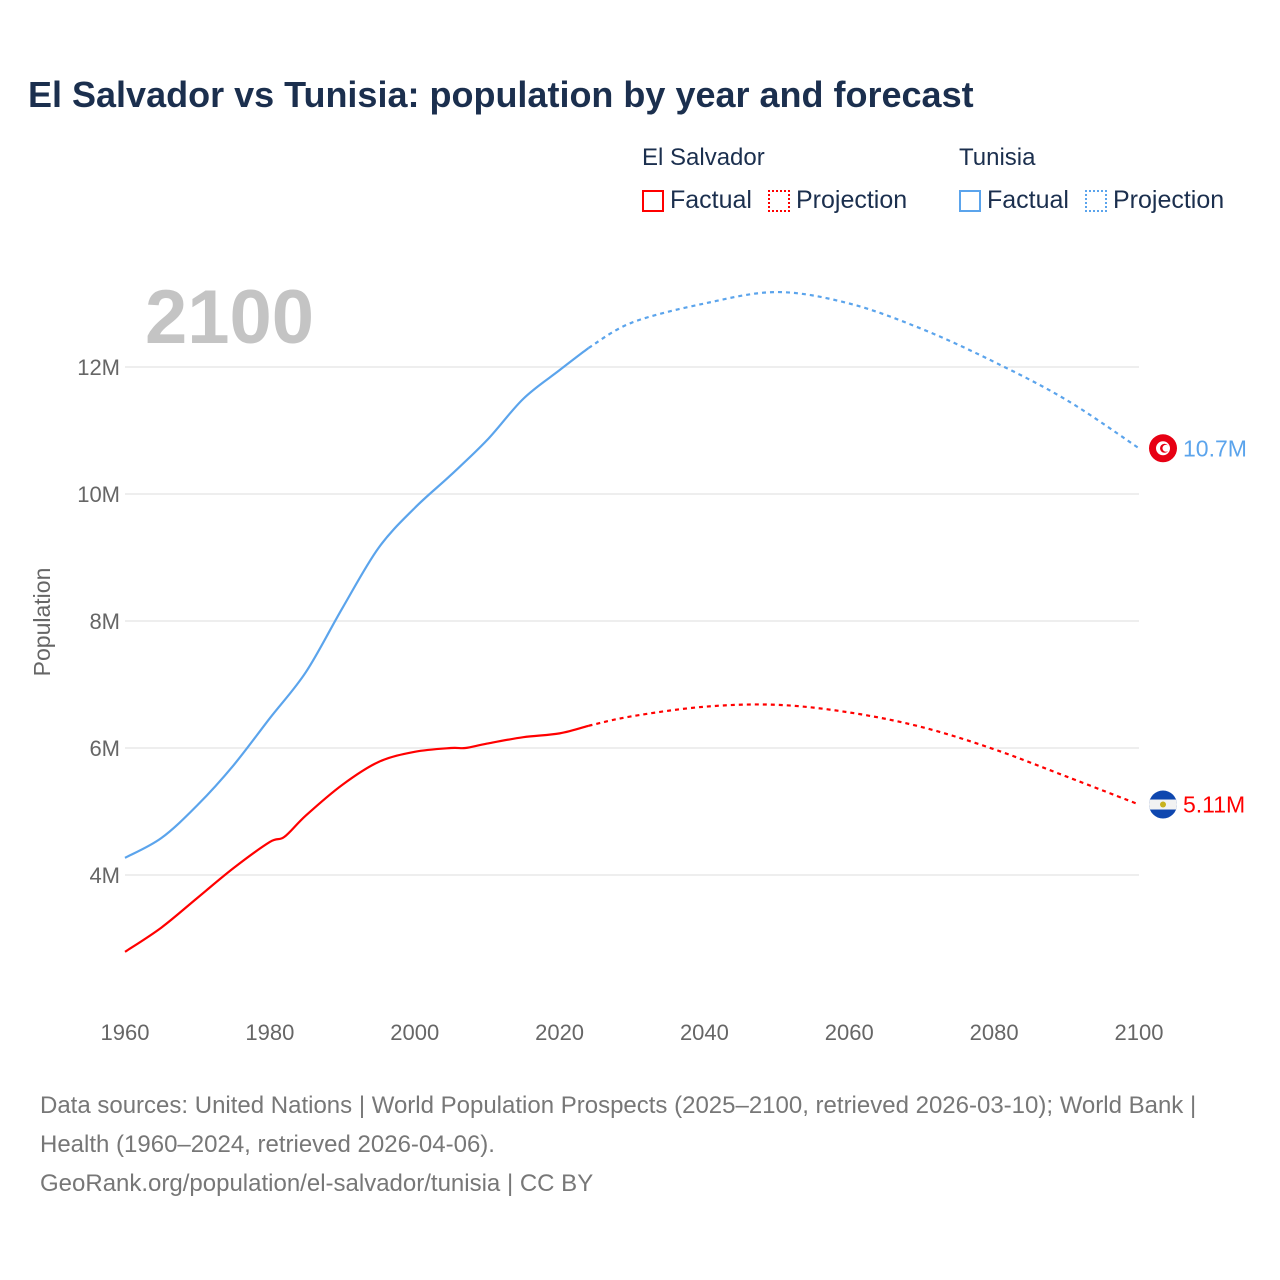 Image resolution: width=1280 pixels, height=1280 pixels. Describe the element at coordinates (1163, 448) in the screenshot. I see `tunisia-flag-icon` at that location.